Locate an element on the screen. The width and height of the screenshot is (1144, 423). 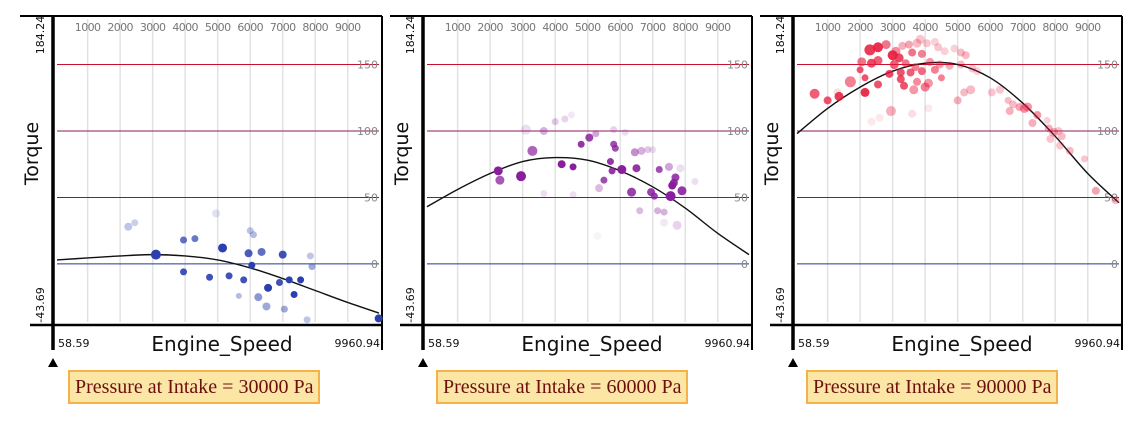
chart-caption: Pressure at Intake = 30000 Pa is located at coordinates (194, 387).